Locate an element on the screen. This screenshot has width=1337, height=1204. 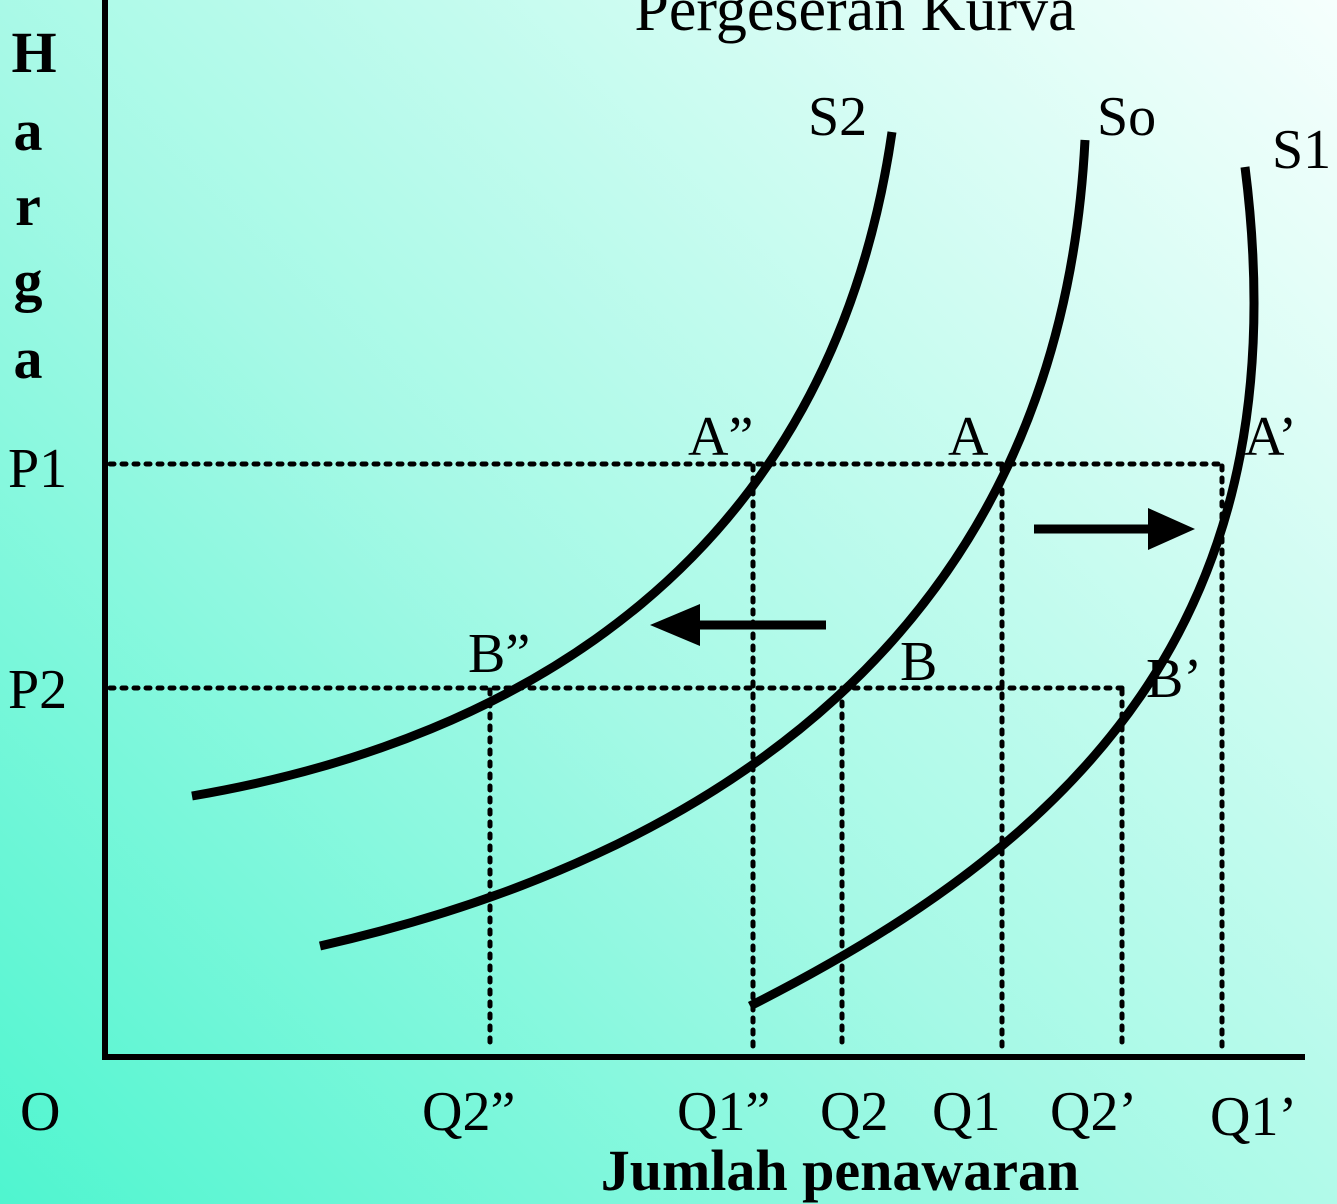
x-axis-label: Jumlah penawaran is located at coordinates (840, 1170).